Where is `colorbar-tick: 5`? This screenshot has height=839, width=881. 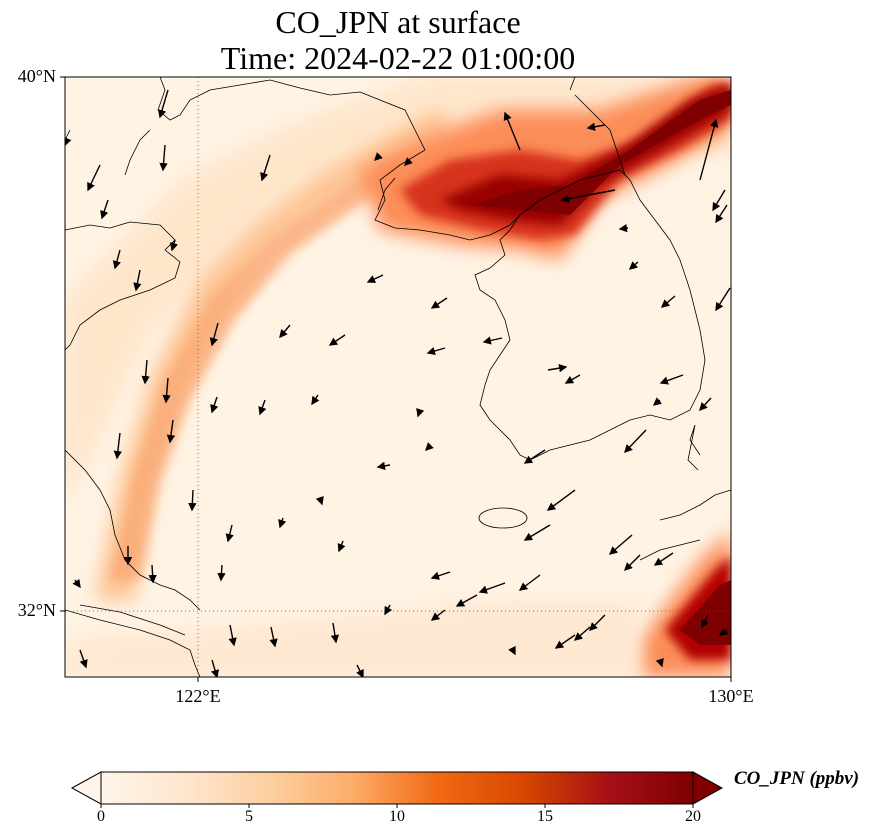 colorbar-tick: 5 is located at coordinates (249, 816).